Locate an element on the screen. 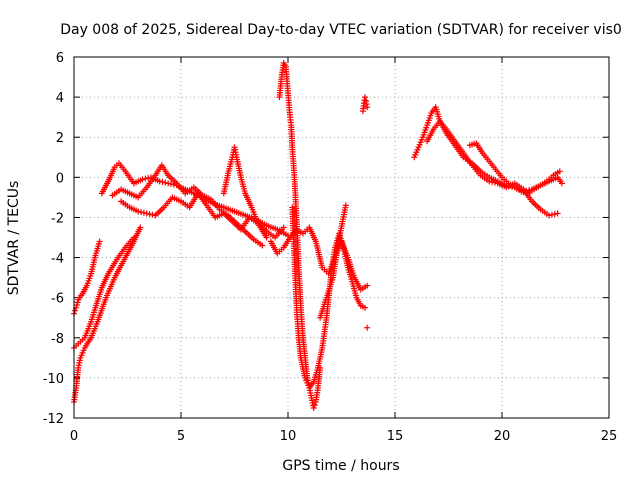 This screenshot has width=640, height=480. y-tick-label: 4 is located at coordinates (60, 98).